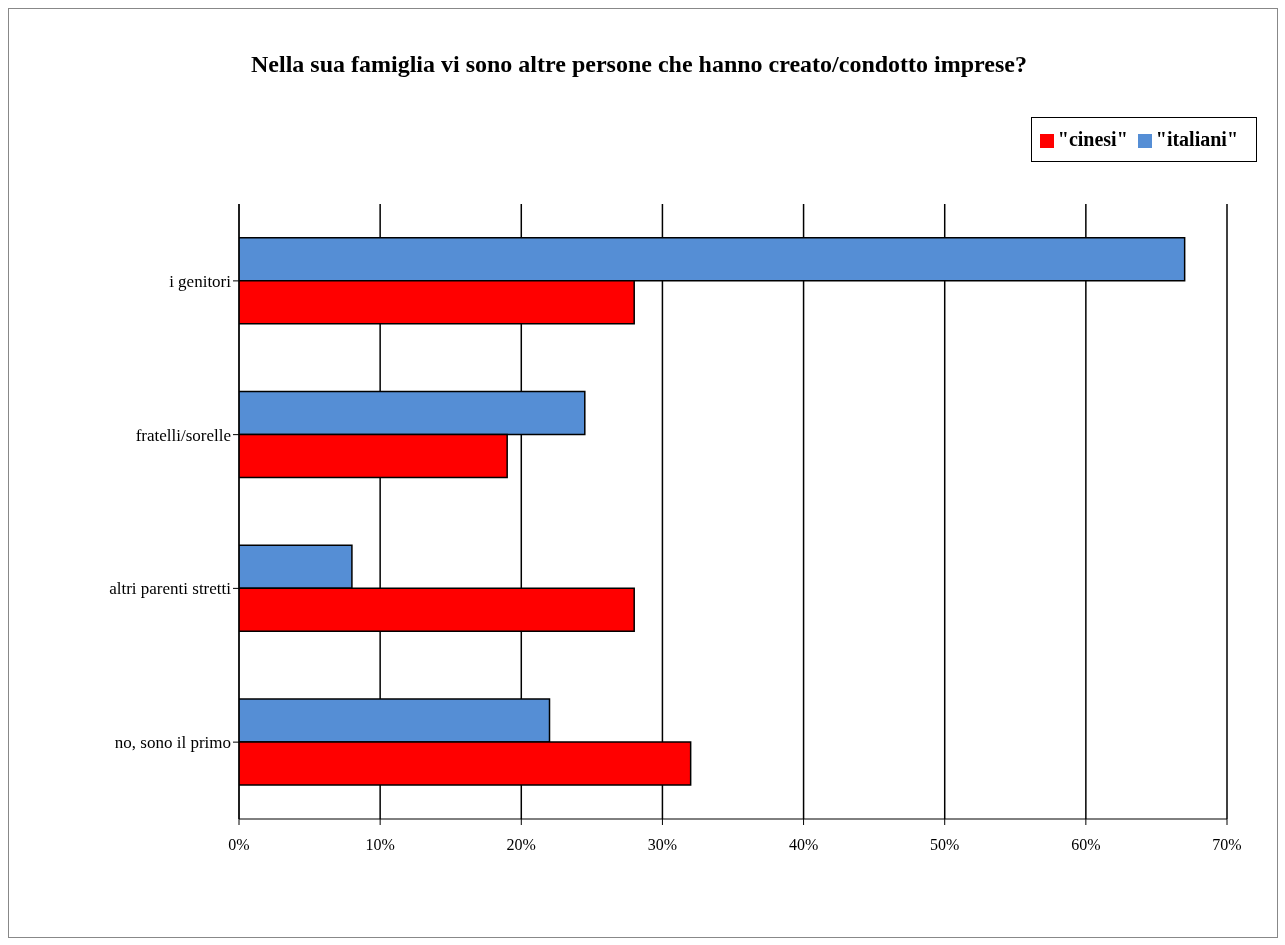 Image resolution: width=1285 pixels, height=945 pixels. I want to click on y-tick-label: altri parenti stretti, so click(170, 589).